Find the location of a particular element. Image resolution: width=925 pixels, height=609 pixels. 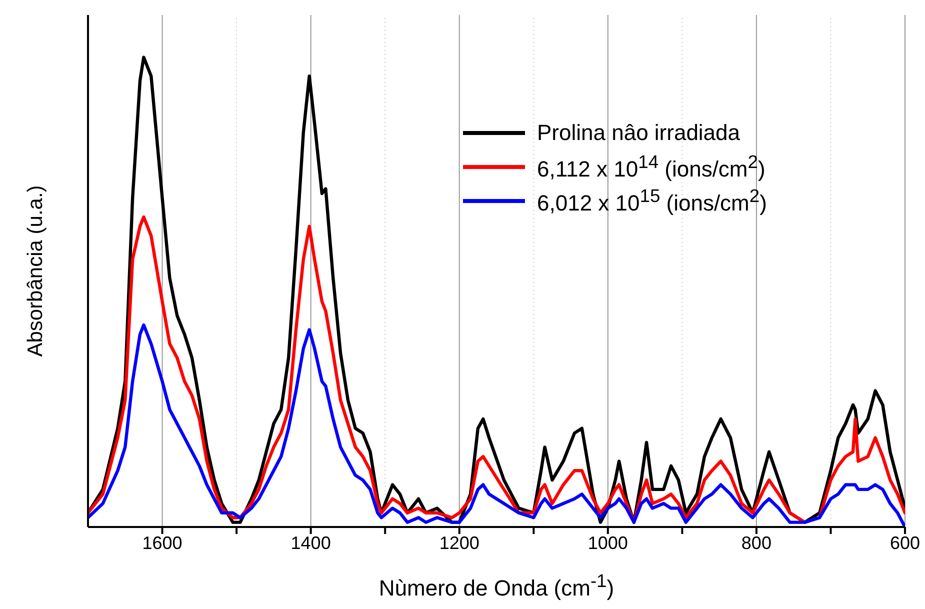

x-tick-label: 1400 is located at coordinates (310, 542).